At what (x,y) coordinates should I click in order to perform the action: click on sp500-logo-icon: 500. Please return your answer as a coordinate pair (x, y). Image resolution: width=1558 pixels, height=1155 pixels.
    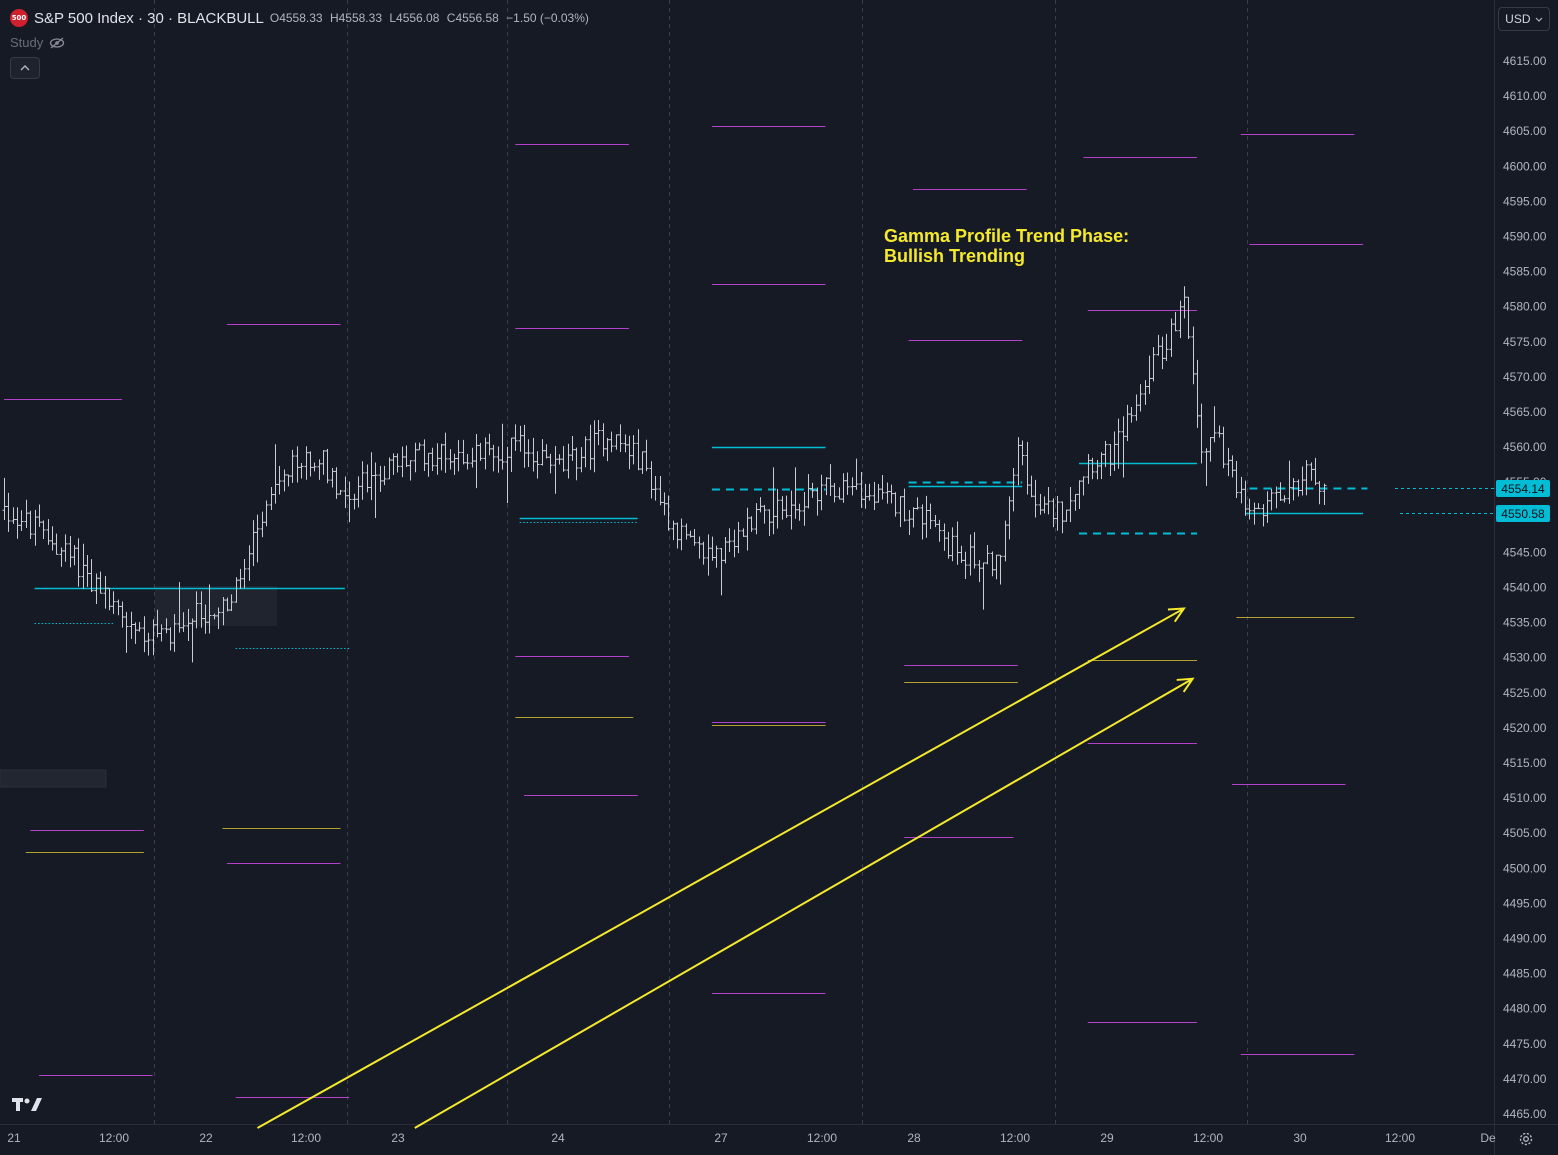
    Looking at the image, I should click on (19, 18).